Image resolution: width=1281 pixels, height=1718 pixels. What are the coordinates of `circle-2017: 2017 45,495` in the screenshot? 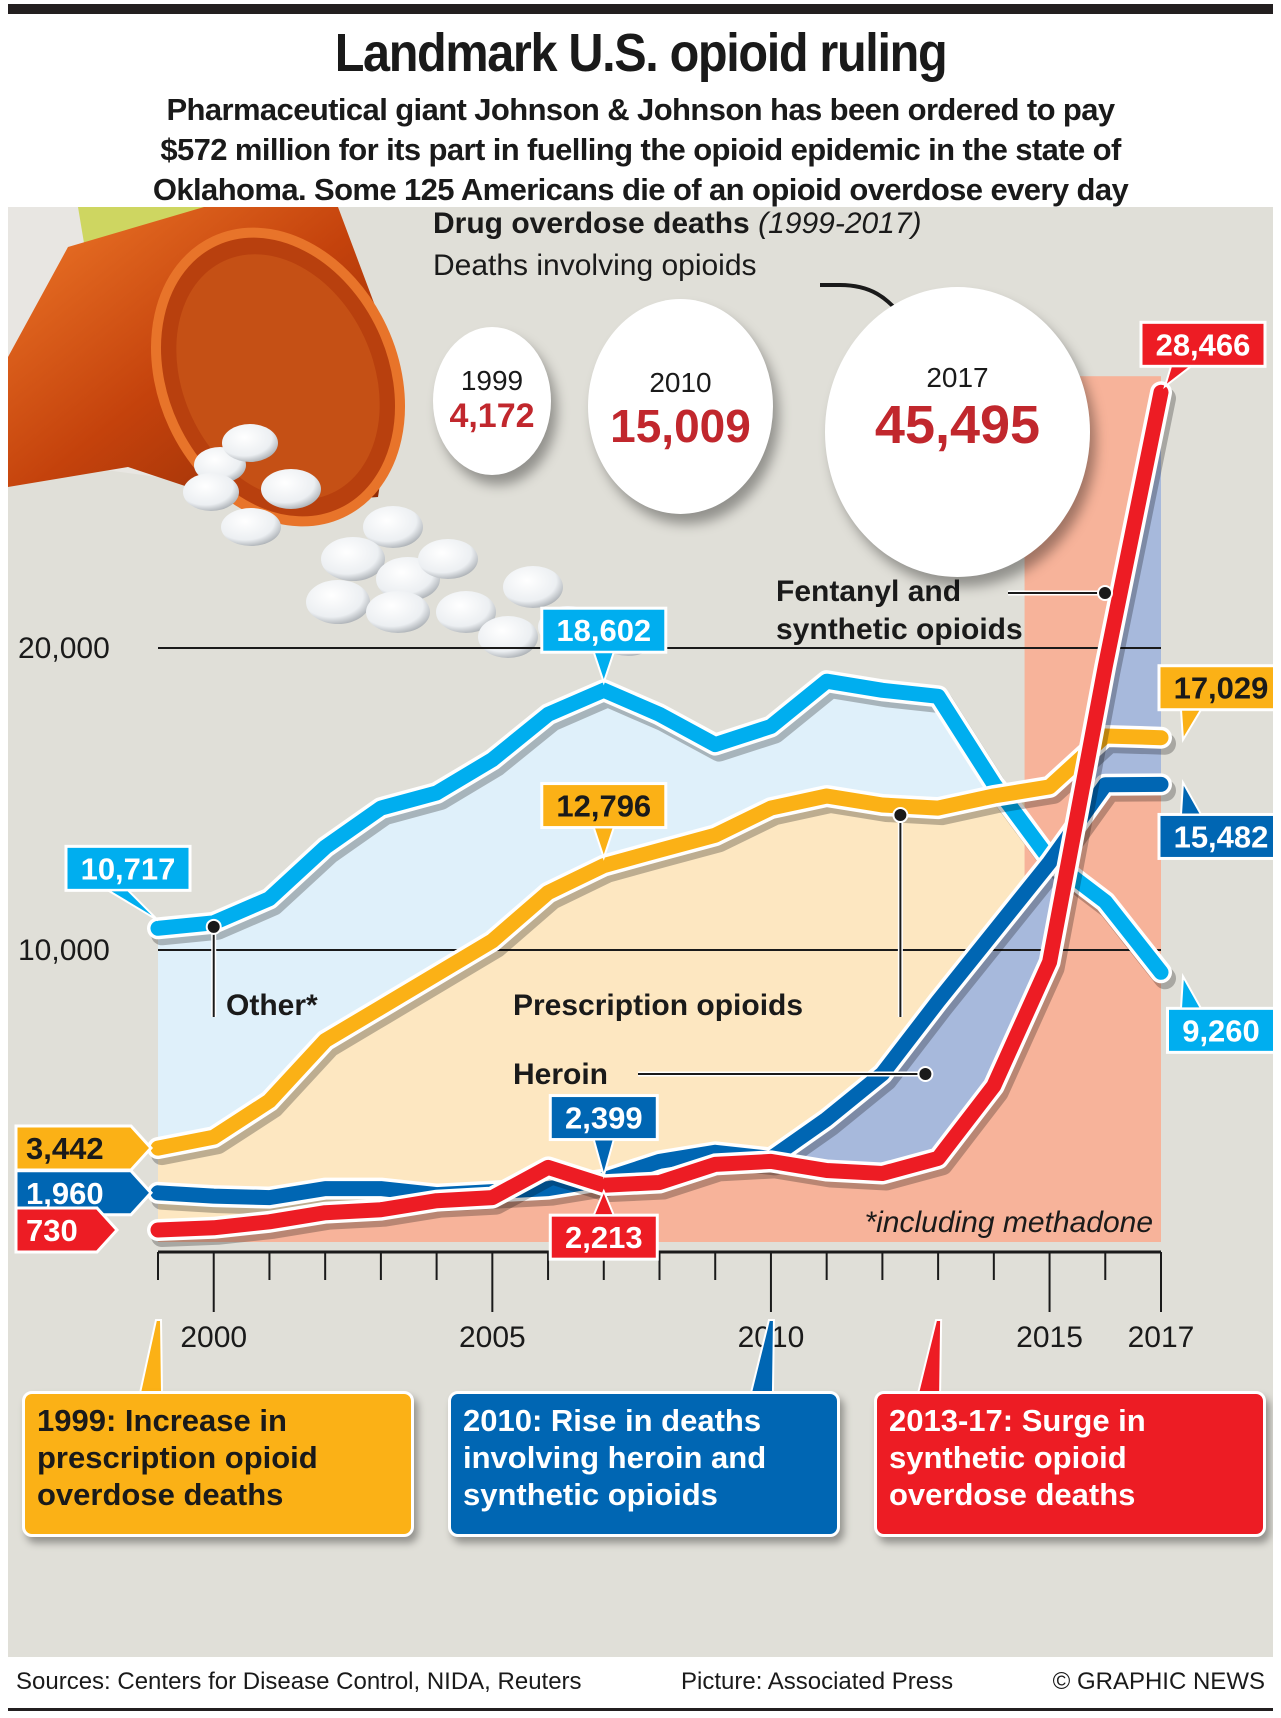 It's located at (957, 432).